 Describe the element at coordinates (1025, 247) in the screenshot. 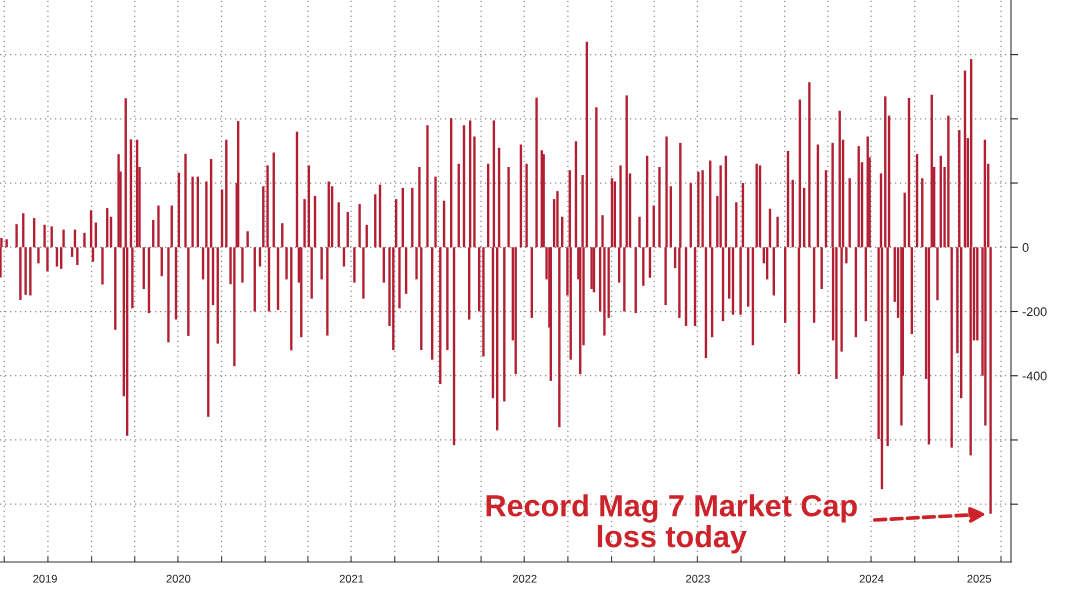

I see `y-tick-label: 0` at that location.